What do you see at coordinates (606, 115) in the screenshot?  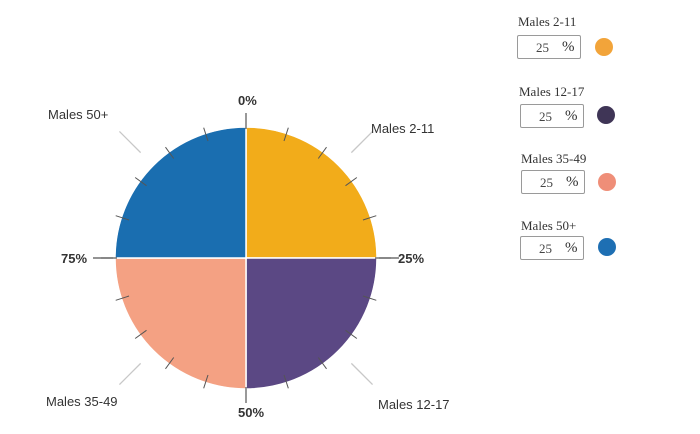 I see `color-swatch-purple` at bounding box center [606, 115].